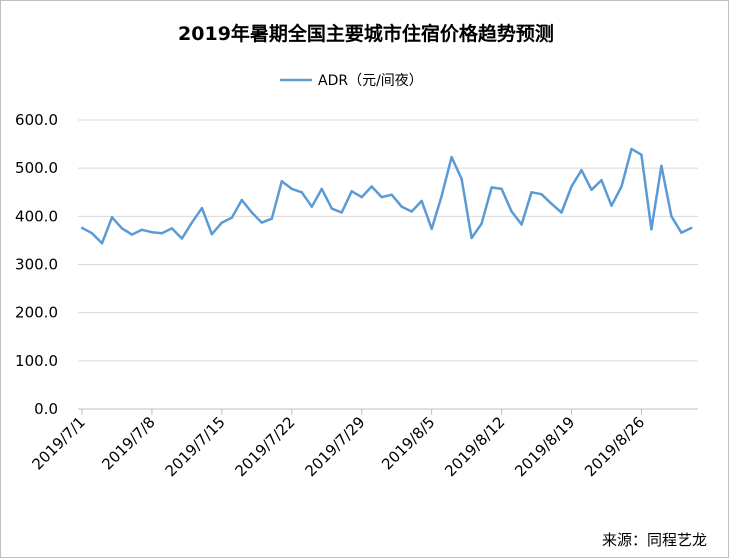 The image size is (729, 558). What do you see at coordinates (474, 446) in the screenshot?
I see `x-tick-label: 2019/8/12` at bounding box center [474, 446].